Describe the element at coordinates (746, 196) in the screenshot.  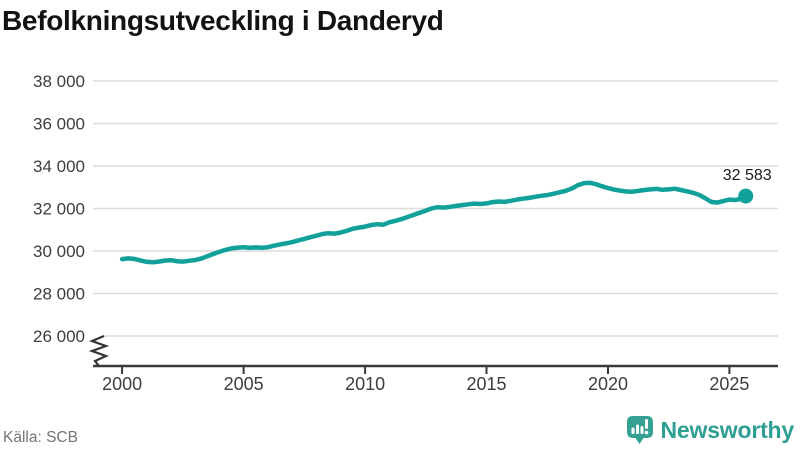
I see `last-point-dot` at that location.